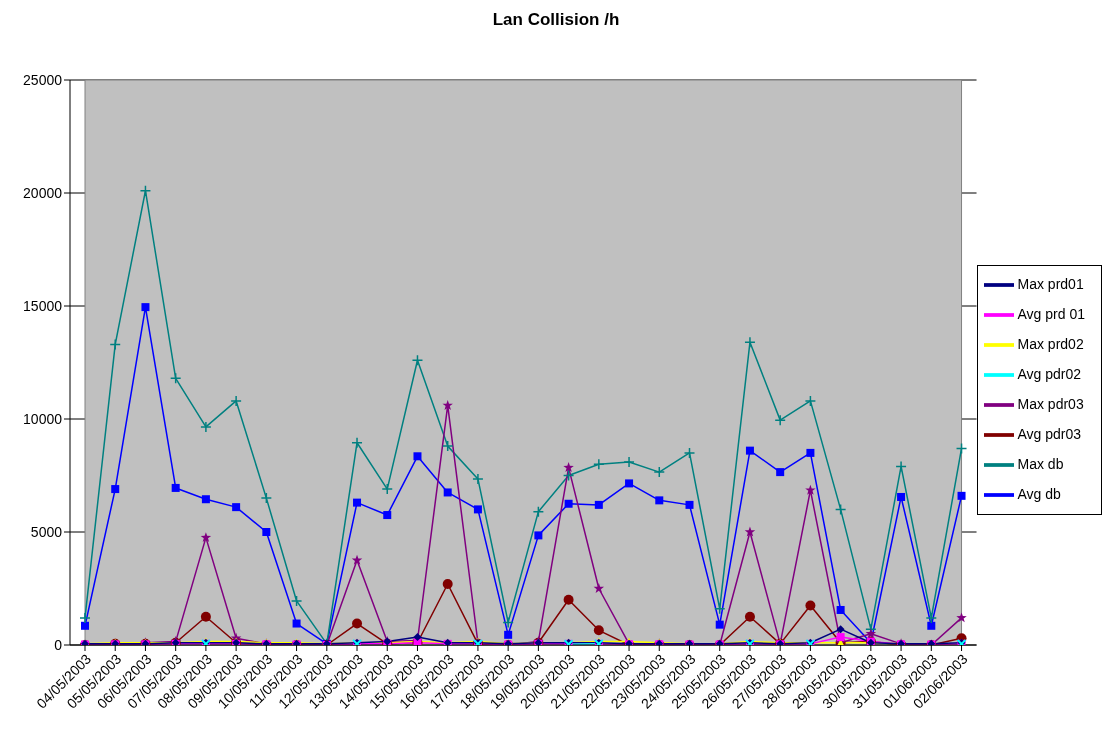 This screenshot has width=1112, height=746. Describe the element at coordinates (43, 79) in the screenshot. I see `y-tick-label: 25000` at that location.